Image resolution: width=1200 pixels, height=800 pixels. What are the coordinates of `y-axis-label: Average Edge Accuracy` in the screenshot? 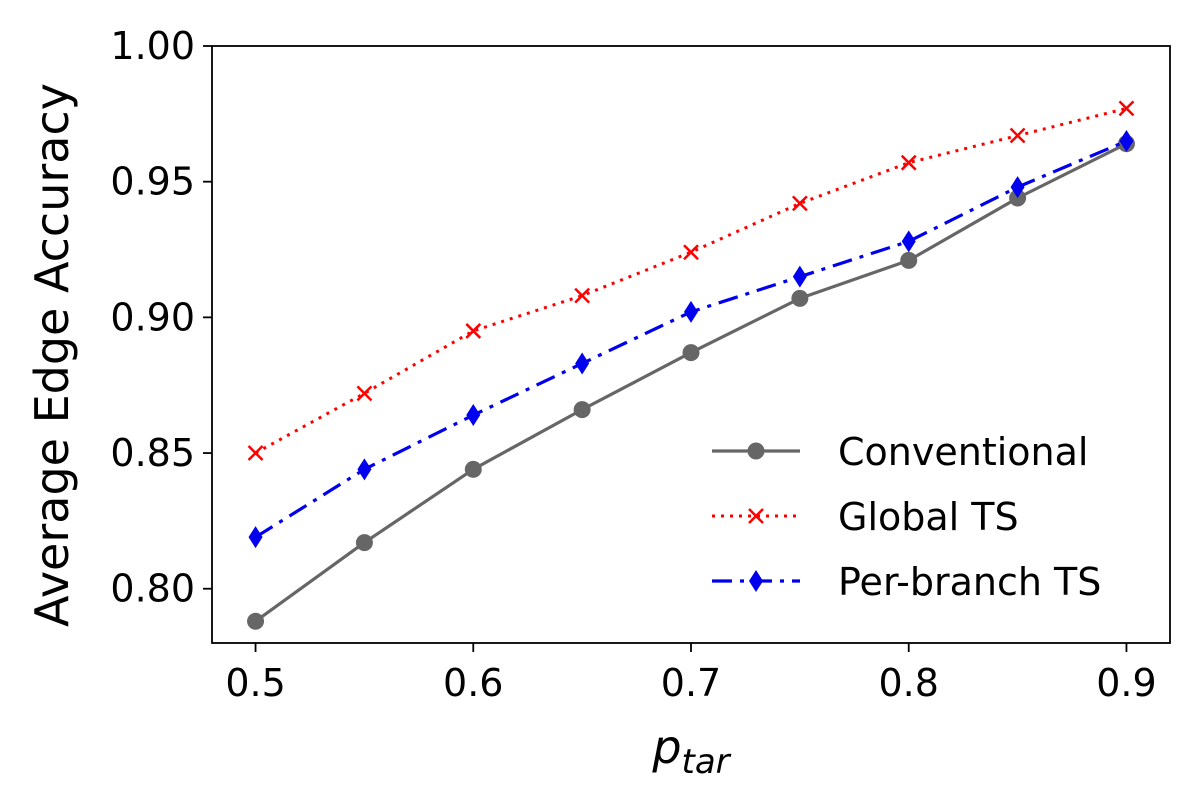 It's located at (52, 355).